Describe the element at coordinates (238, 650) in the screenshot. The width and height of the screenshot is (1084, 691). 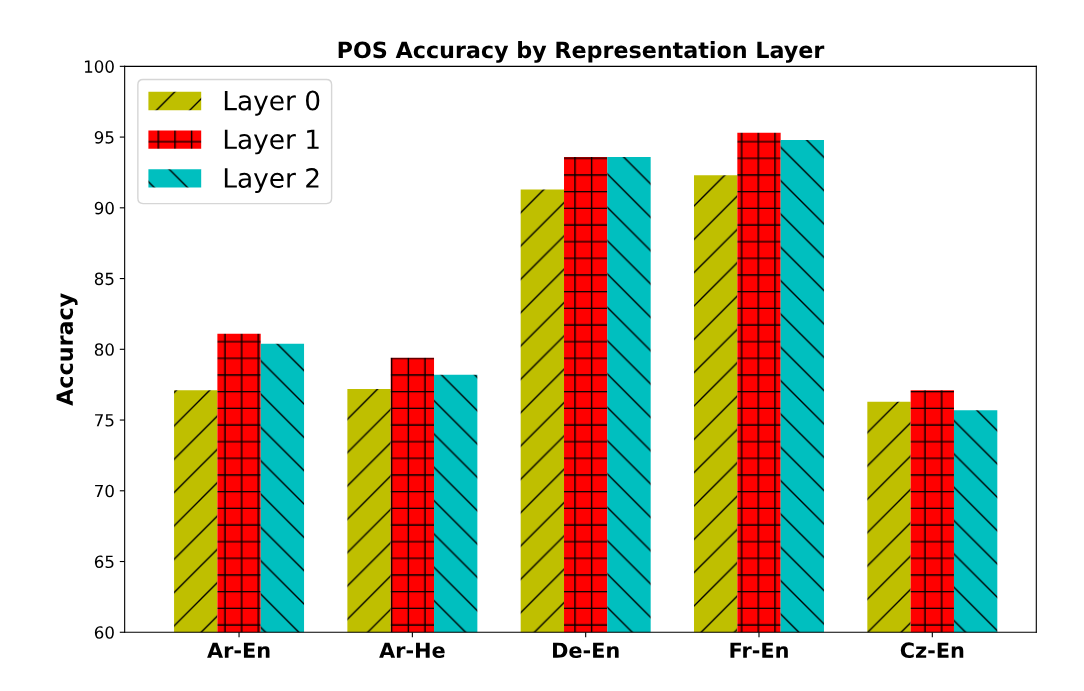
I see `x-tick-label: Ar-En` at that location.